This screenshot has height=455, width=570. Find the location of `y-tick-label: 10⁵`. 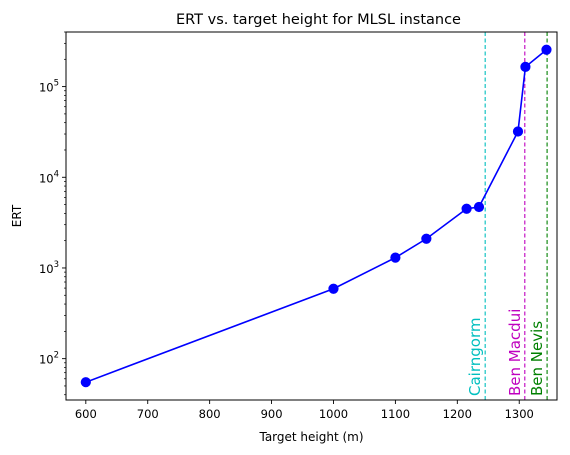

y-tick-label: 10⁵ is located at coordinates (49, 87).